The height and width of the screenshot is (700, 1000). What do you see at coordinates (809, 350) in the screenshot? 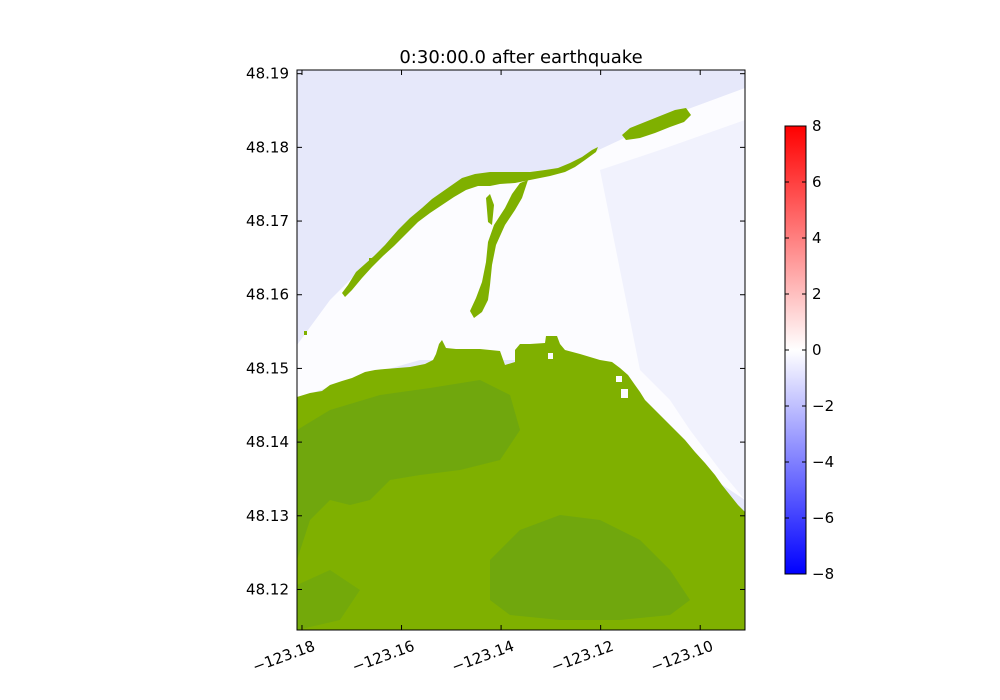
I see `colorbar-ticks: −8 −6 −4 −2 0 2 4 6 8` at bounding box center [809, 350].